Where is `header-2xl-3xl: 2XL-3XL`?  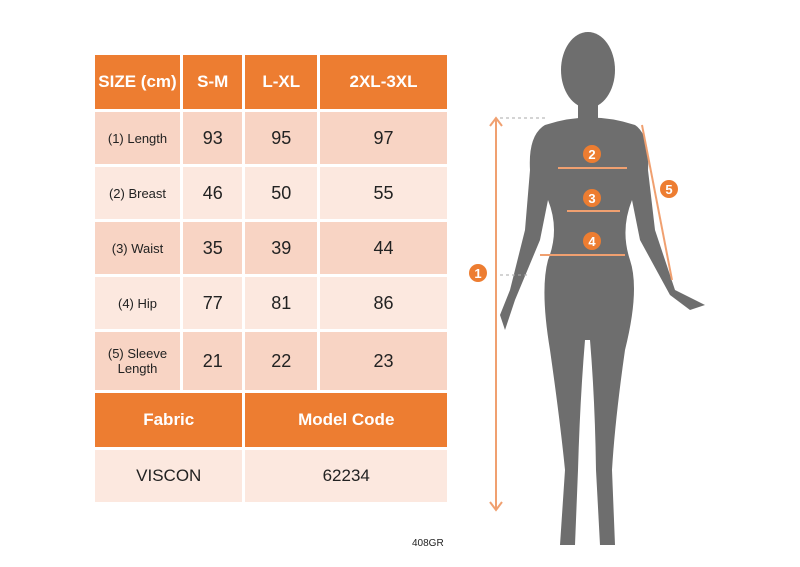
header-2xl-3xl: 2XL-3XL is located at coordinates (383, 82).